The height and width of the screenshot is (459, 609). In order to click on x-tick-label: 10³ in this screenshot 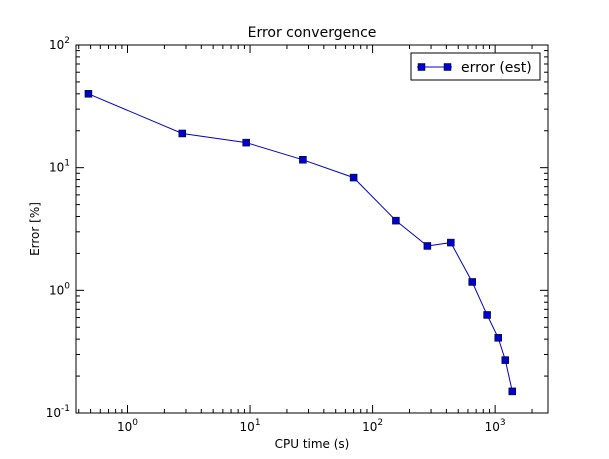, I will do `click(495, 426)`.